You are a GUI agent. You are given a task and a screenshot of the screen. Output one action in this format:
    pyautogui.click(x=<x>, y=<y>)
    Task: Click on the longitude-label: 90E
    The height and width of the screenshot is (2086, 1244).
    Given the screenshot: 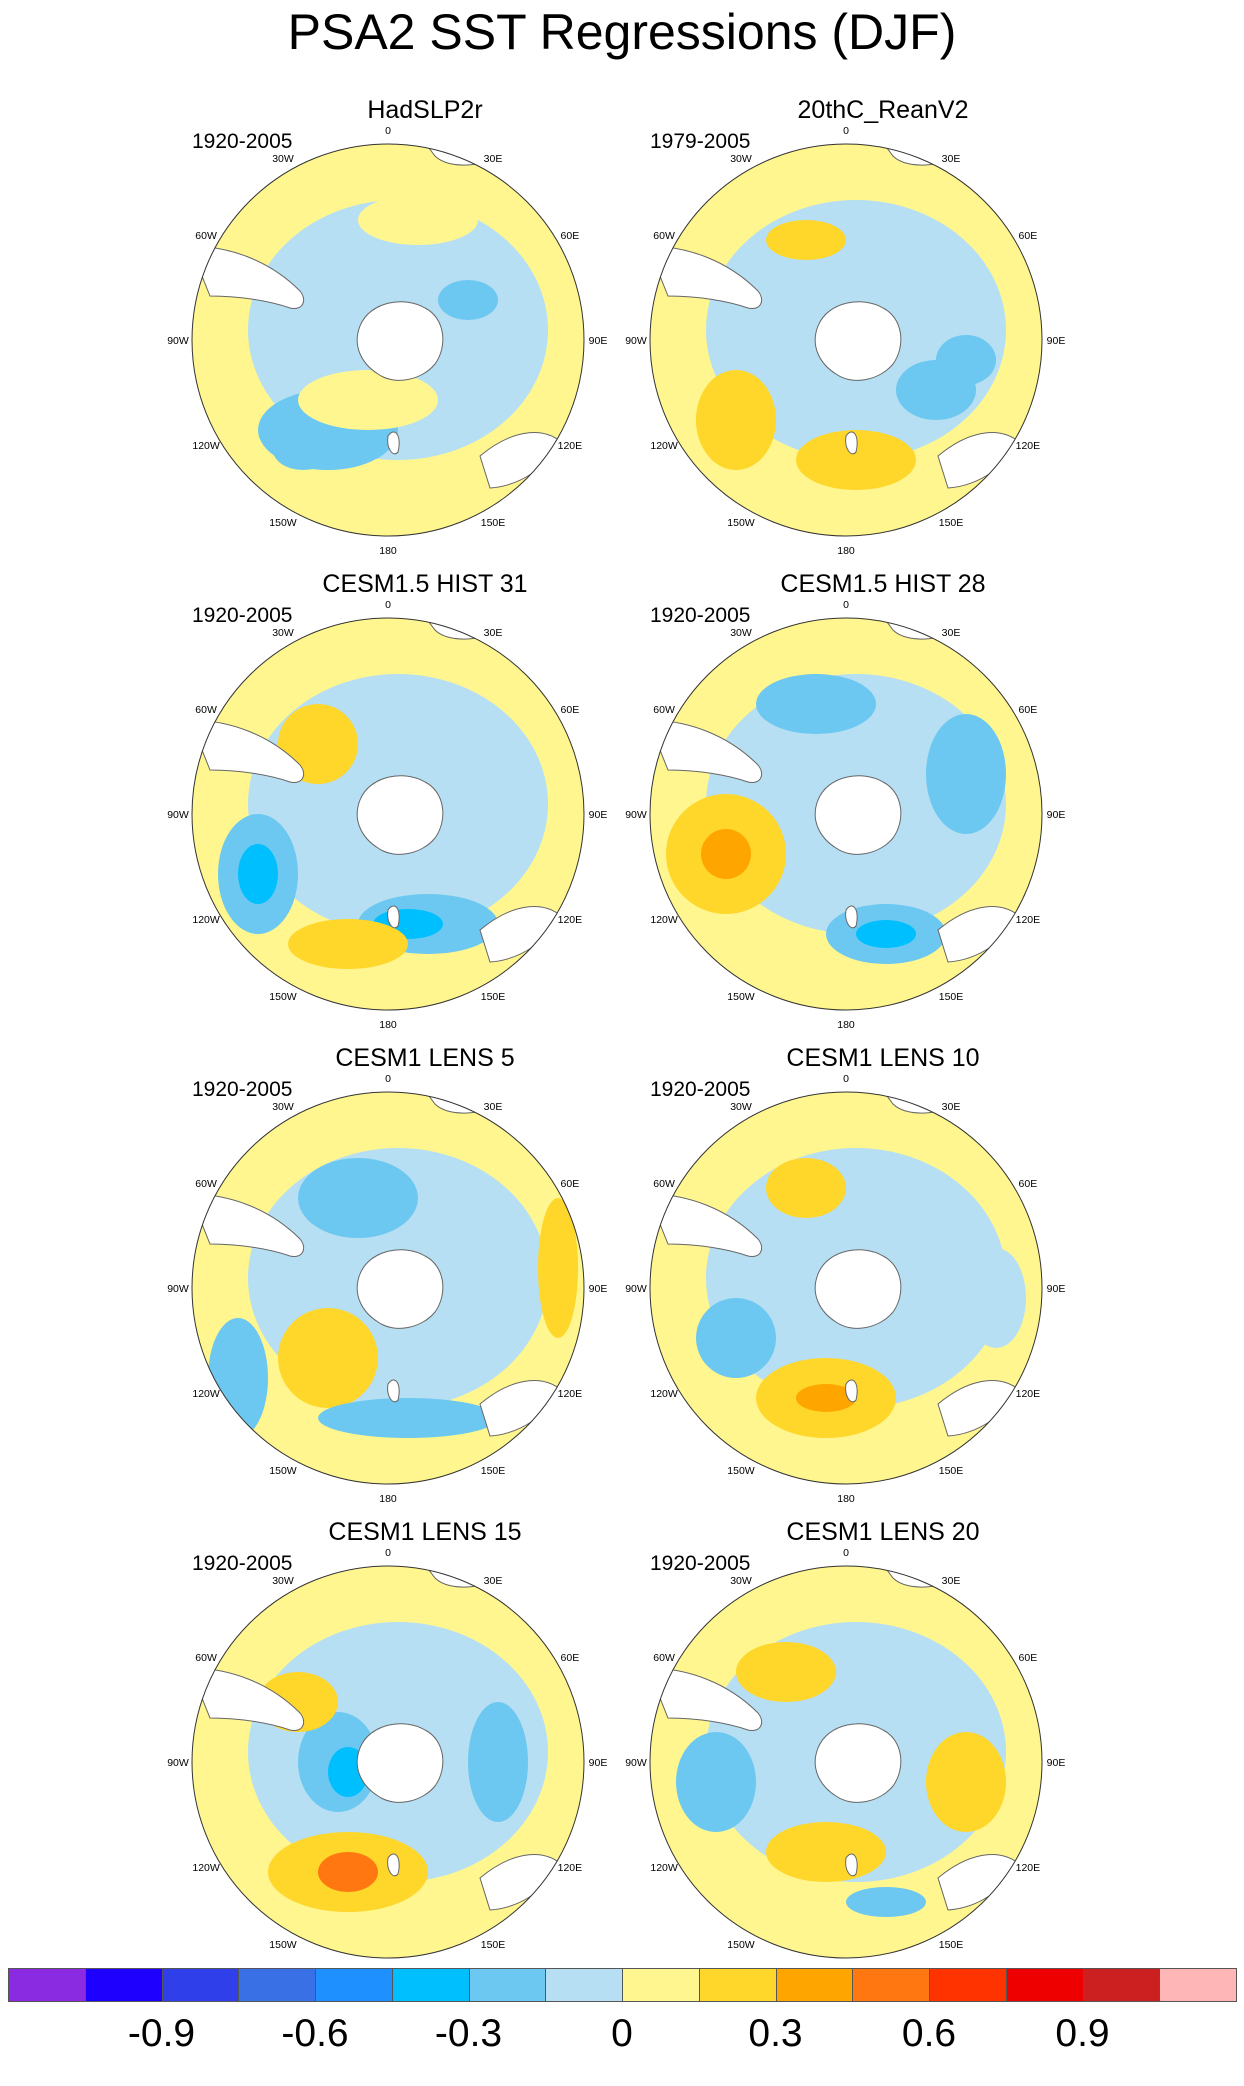 What is the action you would take?
    pyautogui.click(x=598, y=1763)
    